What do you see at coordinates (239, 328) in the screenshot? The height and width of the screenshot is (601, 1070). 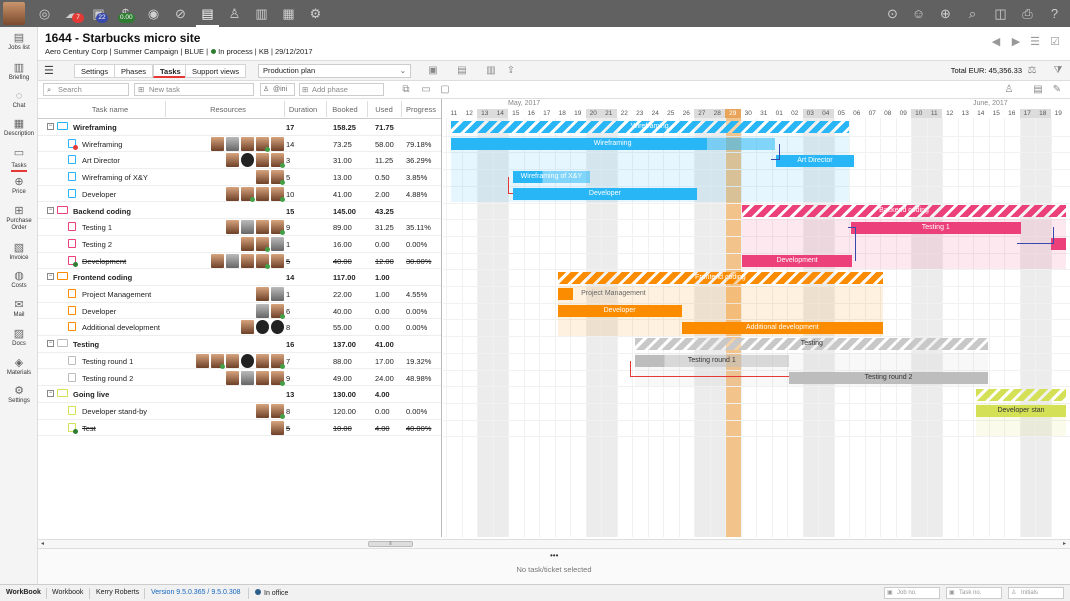 I see `task-row: Additional development 8 55.00 0.00 0.00%` at bounding box center [239, 328].